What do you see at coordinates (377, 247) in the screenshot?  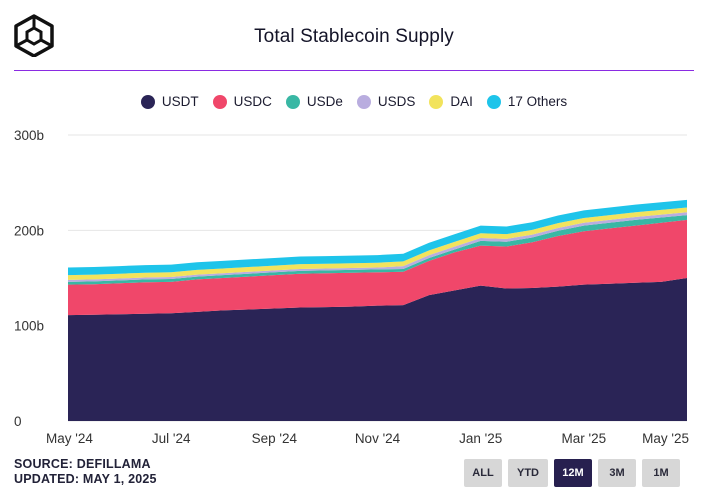 I see `area-series-usds` at bounding box center [377, 247].